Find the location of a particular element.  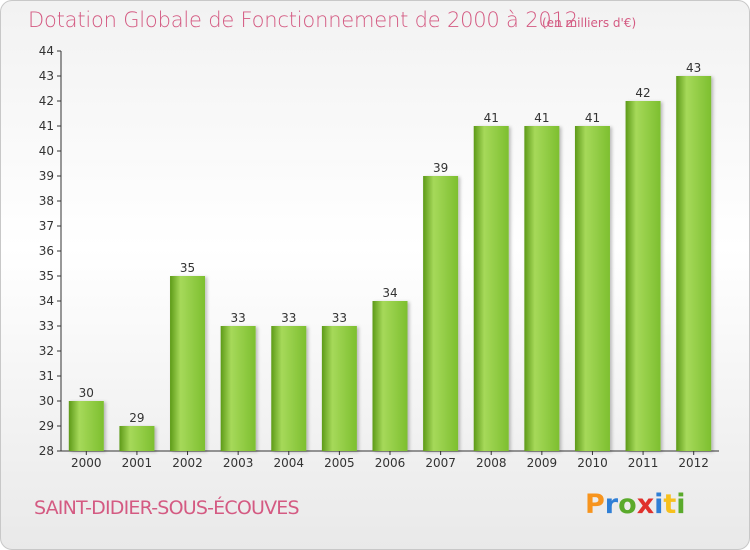

data-label: 30 is located at coordinates (86, 393).